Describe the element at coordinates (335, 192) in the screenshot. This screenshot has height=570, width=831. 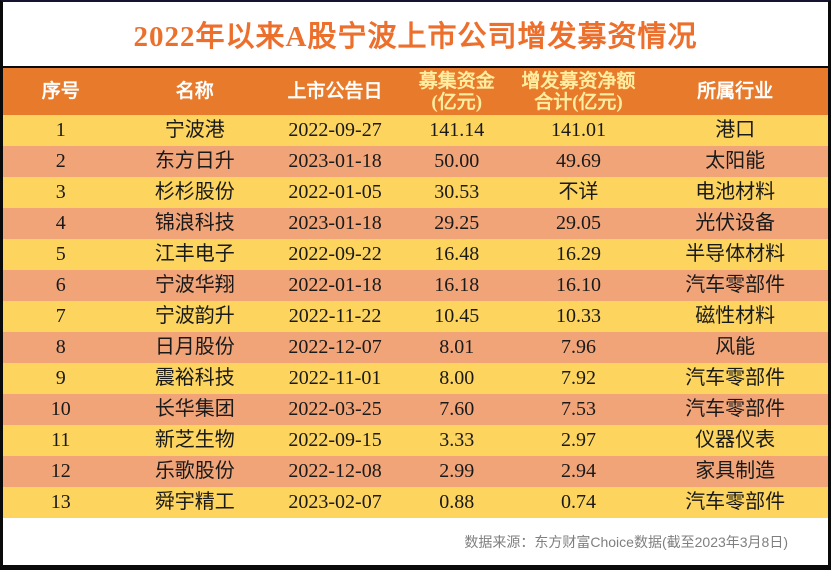
I see `table-cell: 2022-01-05` at that location.